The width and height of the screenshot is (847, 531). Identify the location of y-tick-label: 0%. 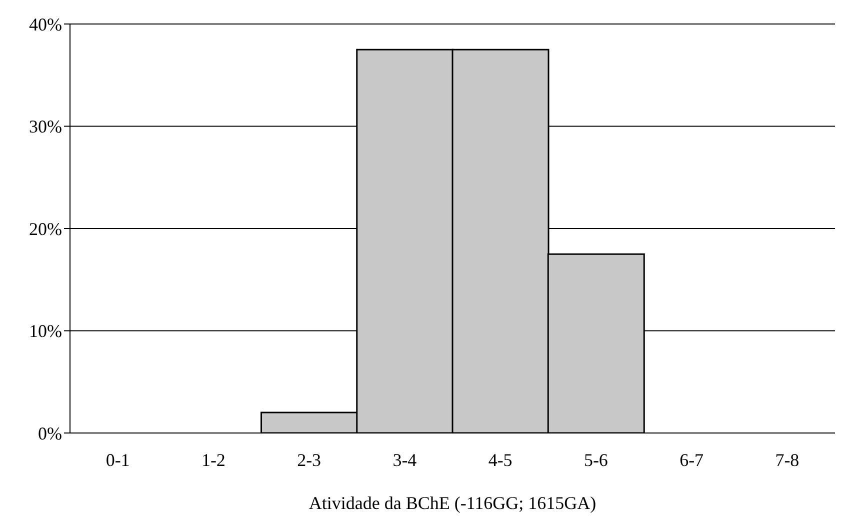
(50, 433).